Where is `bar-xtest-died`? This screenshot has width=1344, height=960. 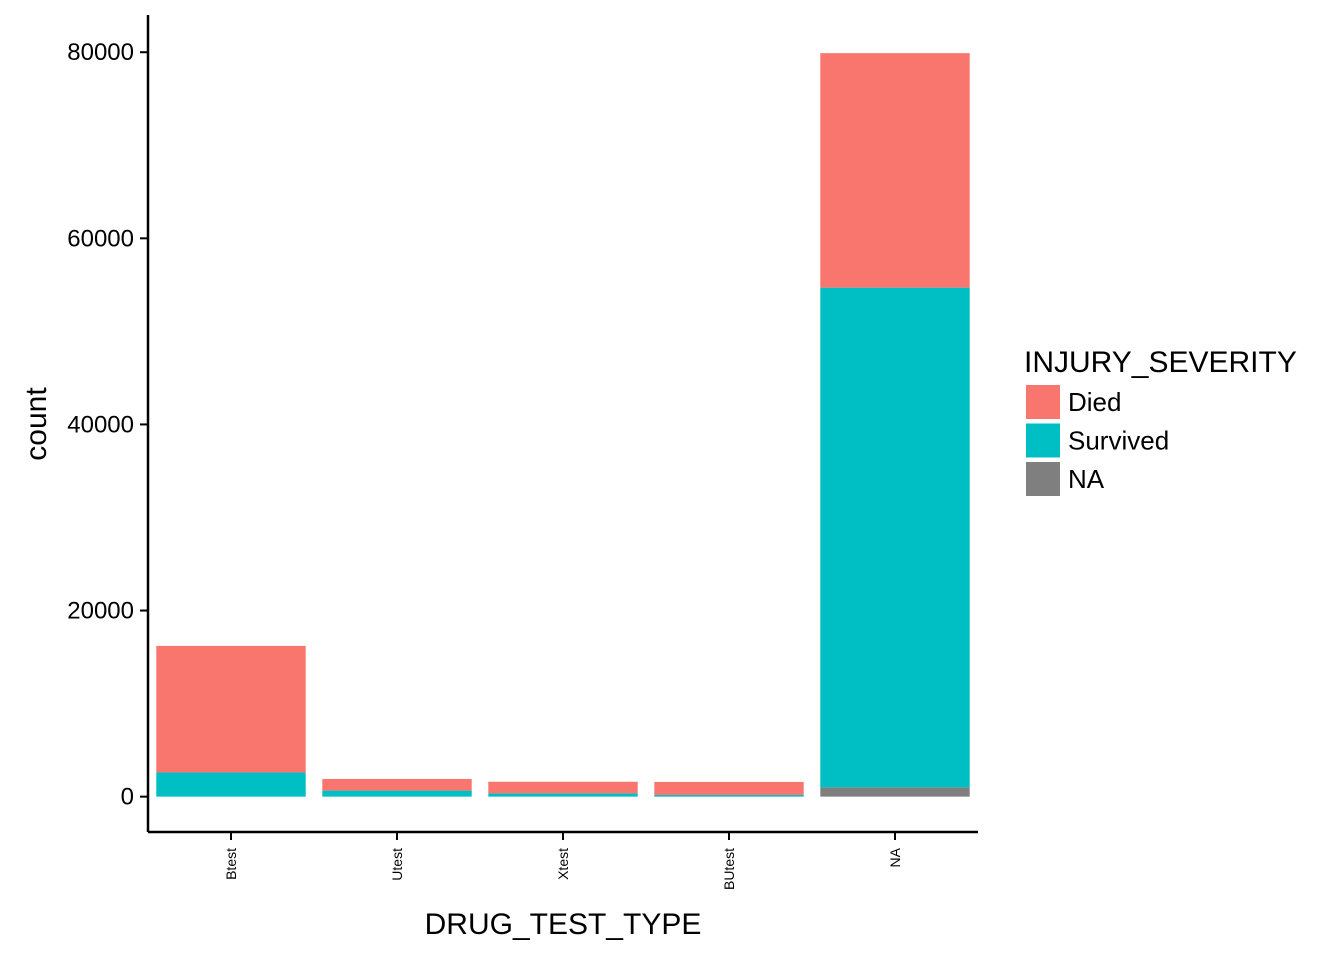
bar-xtest-died is located at coordinates (563, 787).